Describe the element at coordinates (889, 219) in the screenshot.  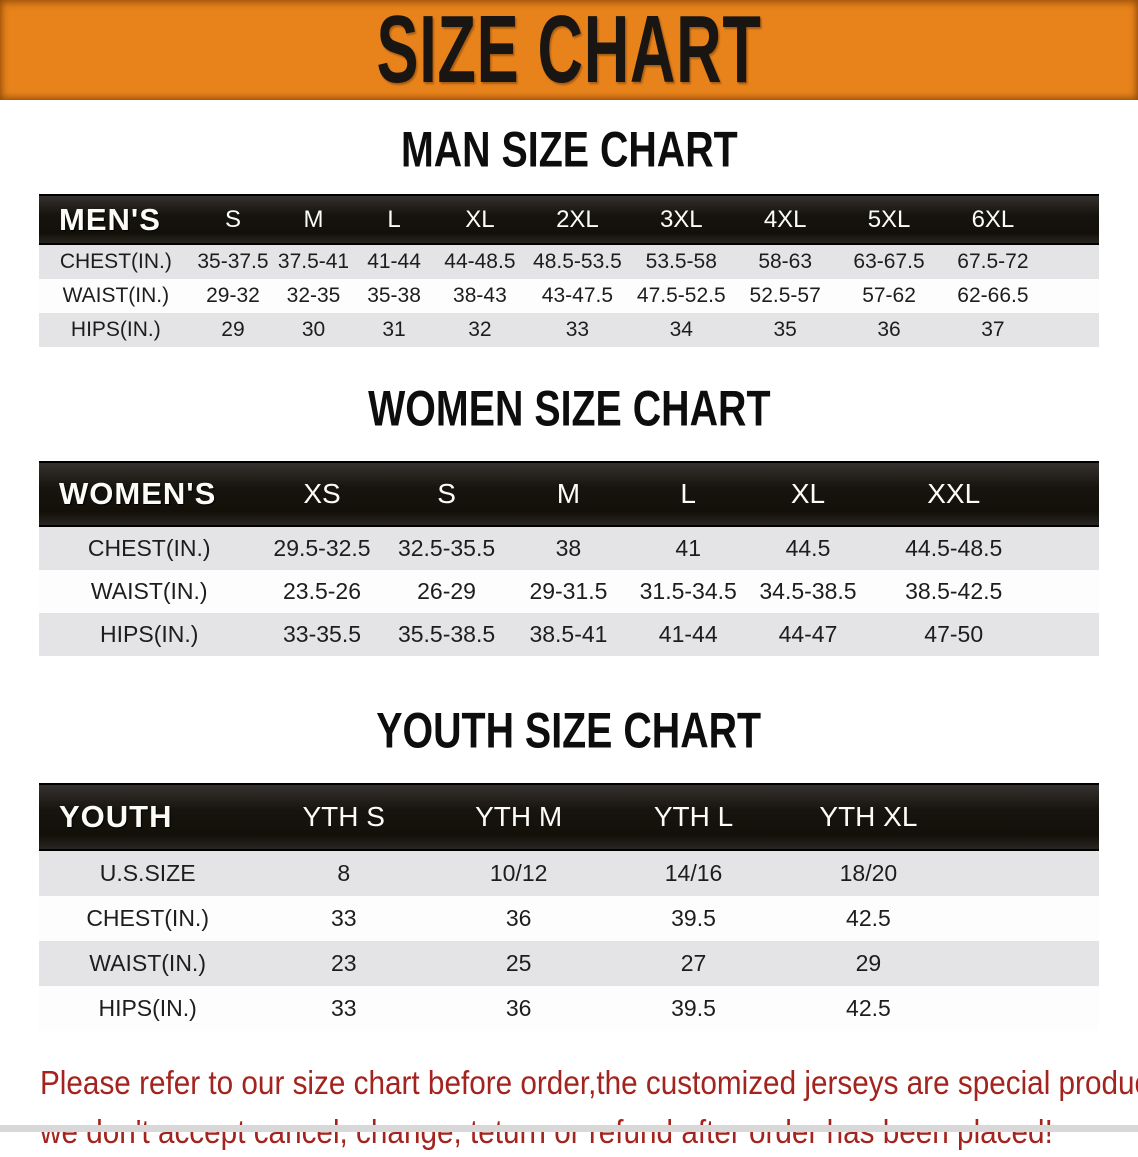
I see `size-column-header: 5XL` at that location.